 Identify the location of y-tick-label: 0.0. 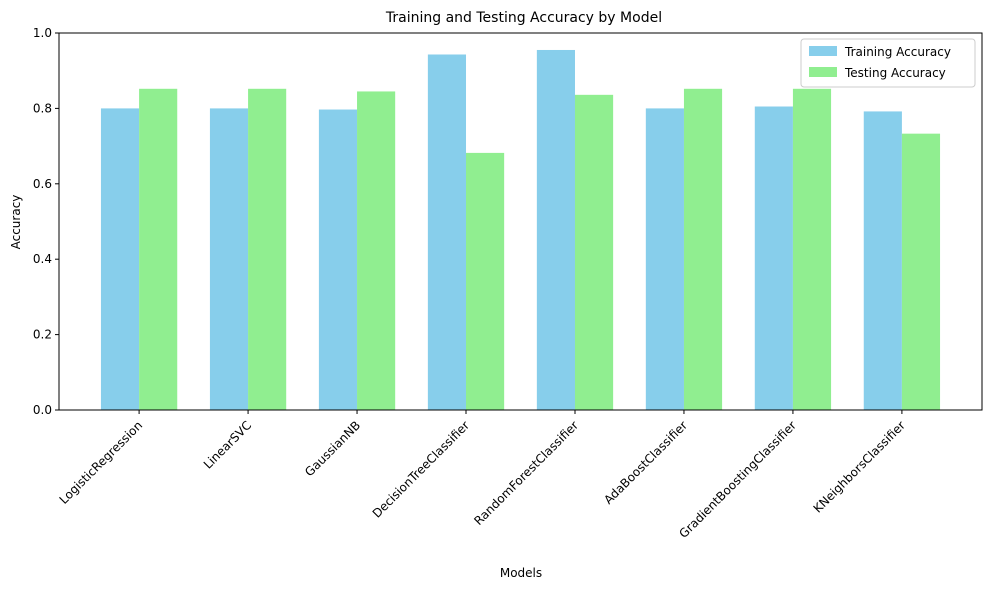
(42, 410).